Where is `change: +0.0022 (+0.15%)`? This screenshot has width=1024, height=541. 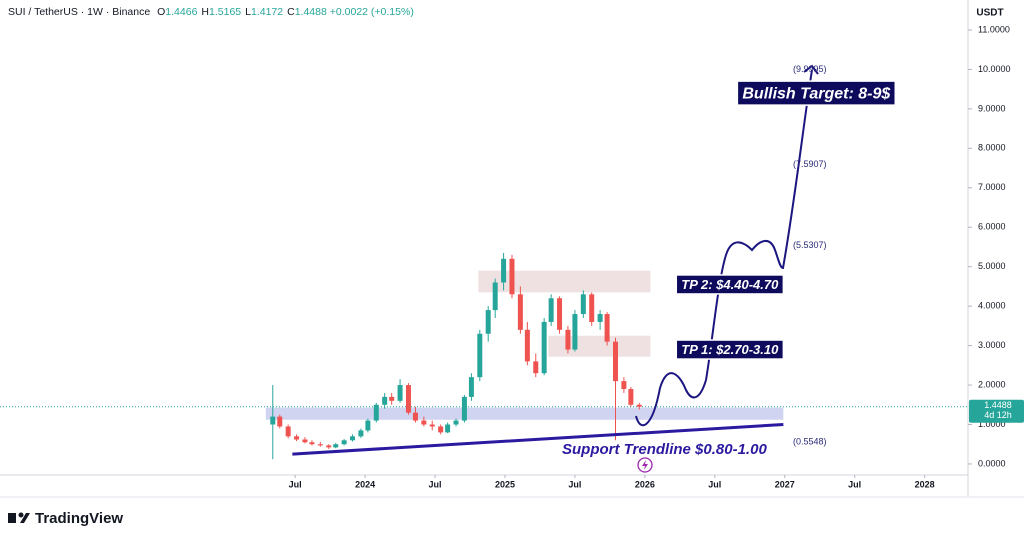
change: +0.0022 (+0.15%) is located at coordinates (371, 12).